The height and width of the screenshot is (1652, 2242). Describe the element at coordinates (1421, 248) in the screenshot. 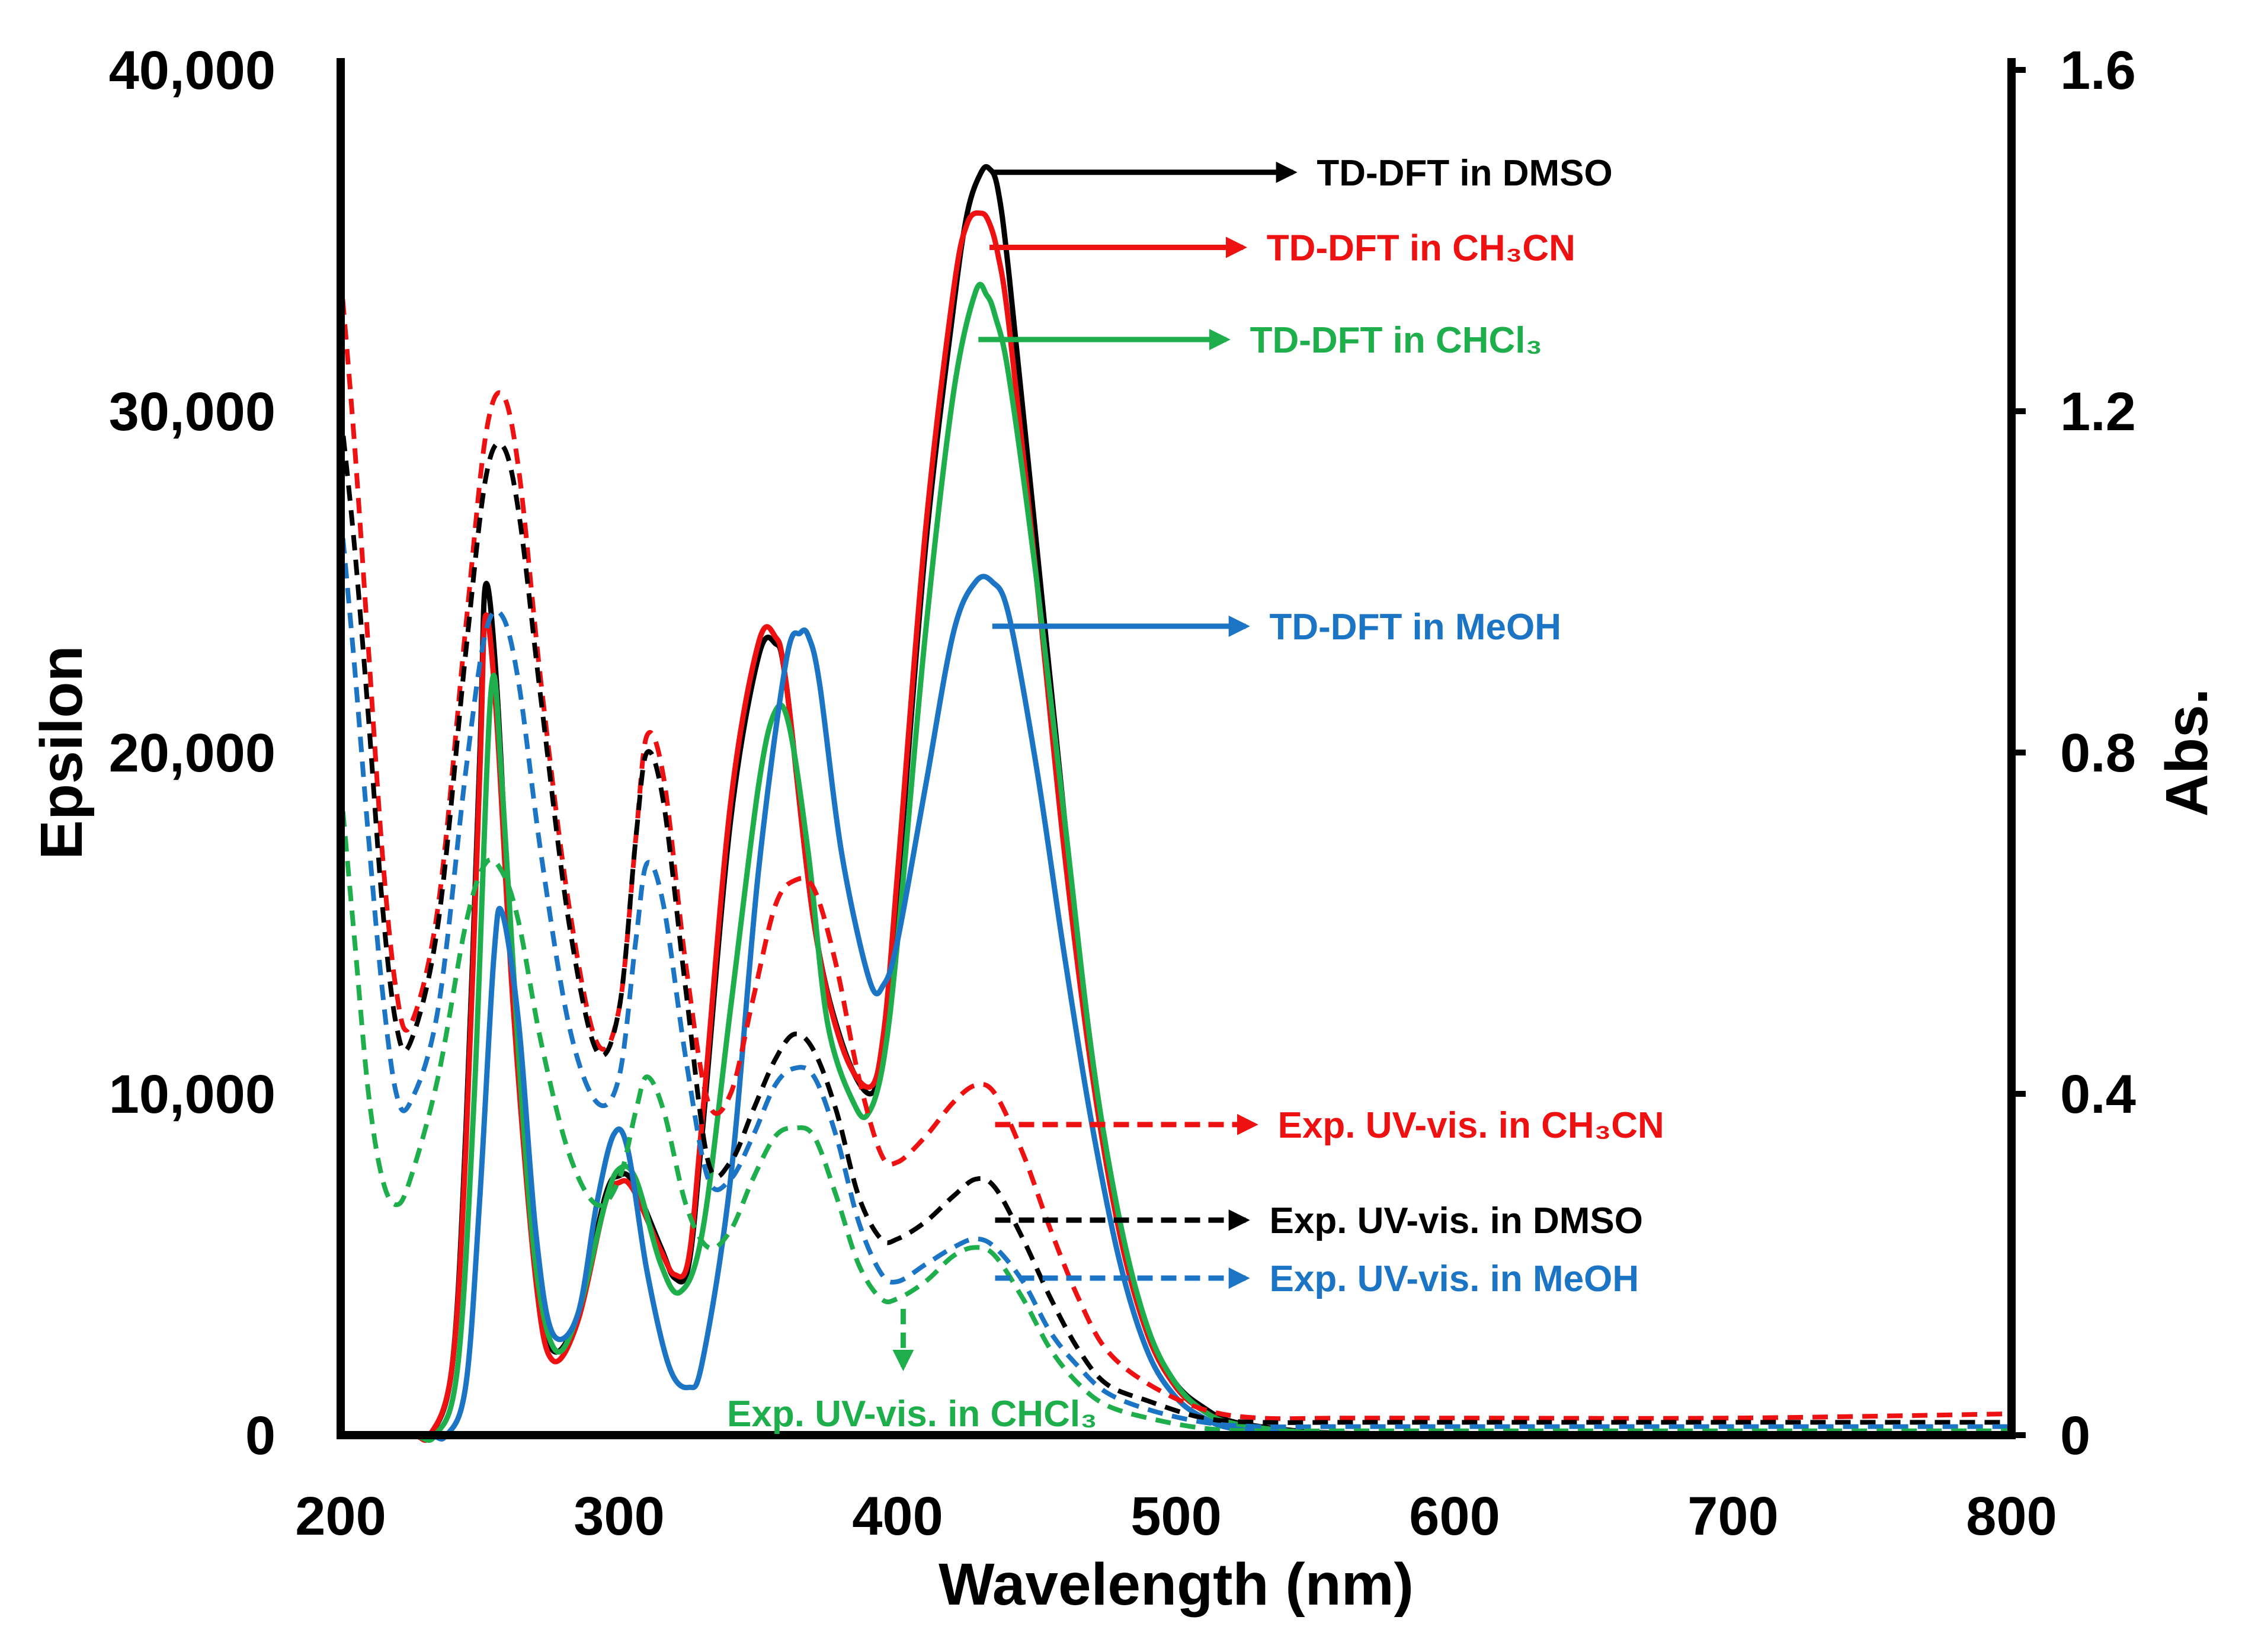

I see `annotation-label-td-ch3cn: TD-DFT in CH₃CN` at that location.